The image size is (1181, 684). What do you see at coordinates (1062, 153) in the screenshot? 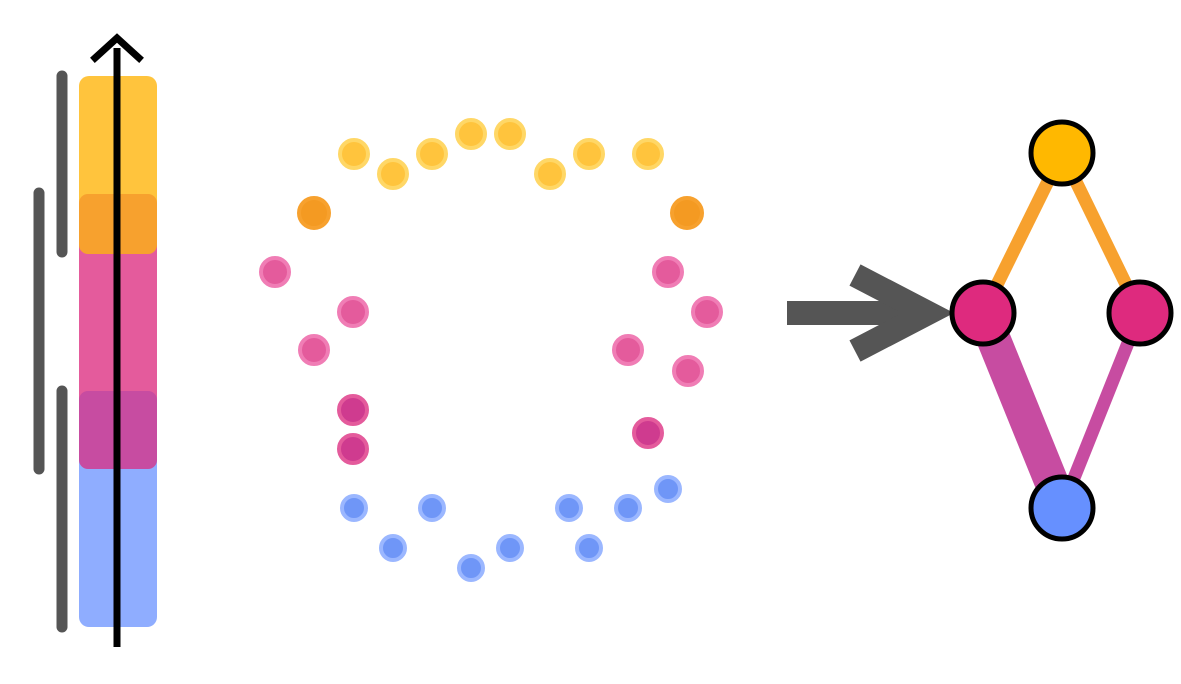
I see `node-top` at bounding box center [1062, 153].